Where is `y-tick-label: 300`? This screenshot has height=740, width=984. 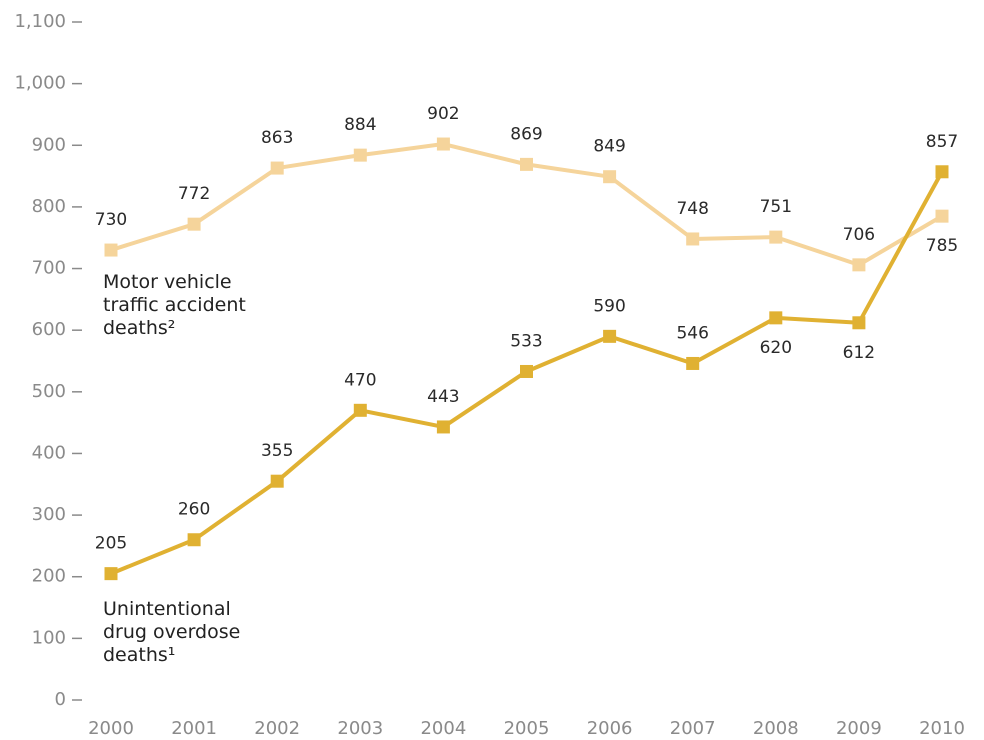
y-tick-label: 300 is located at coordinates (49, 514).